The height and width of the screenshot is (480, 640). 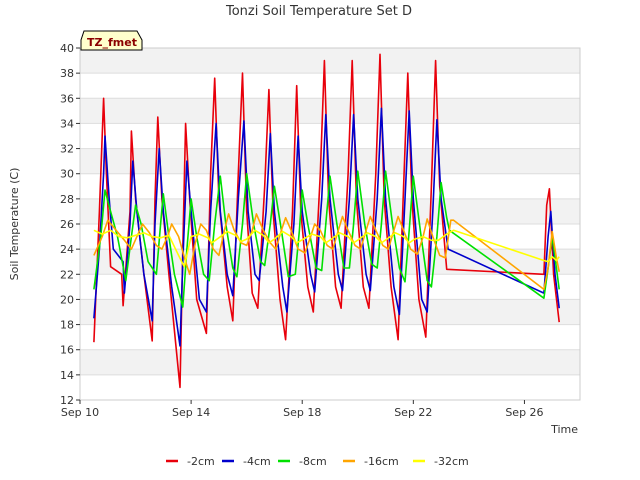 I want to click on legend-label: -2cm, so click(x=201, y=461).